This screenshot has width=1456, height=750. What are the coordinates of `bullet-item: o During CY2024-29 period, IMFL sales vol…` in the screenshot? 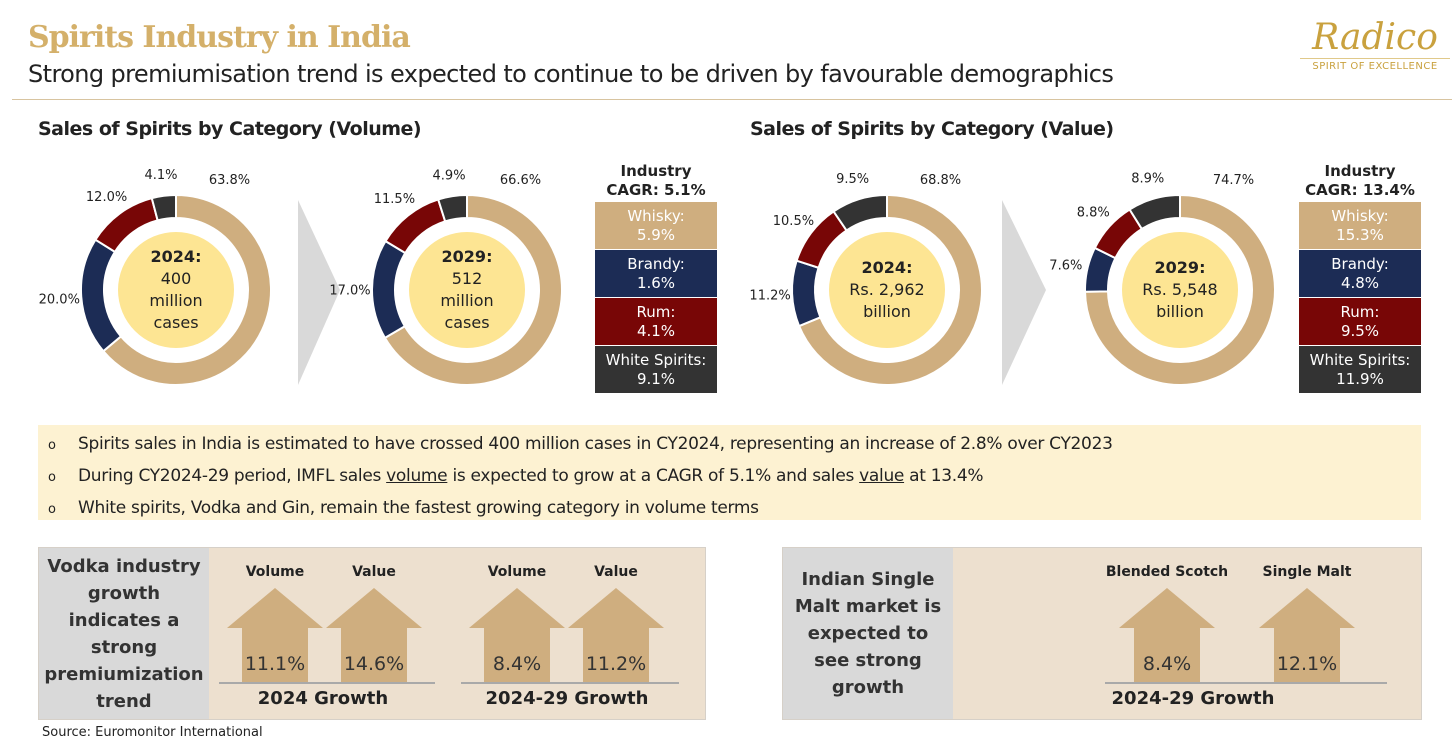 It's located at (734, 477).